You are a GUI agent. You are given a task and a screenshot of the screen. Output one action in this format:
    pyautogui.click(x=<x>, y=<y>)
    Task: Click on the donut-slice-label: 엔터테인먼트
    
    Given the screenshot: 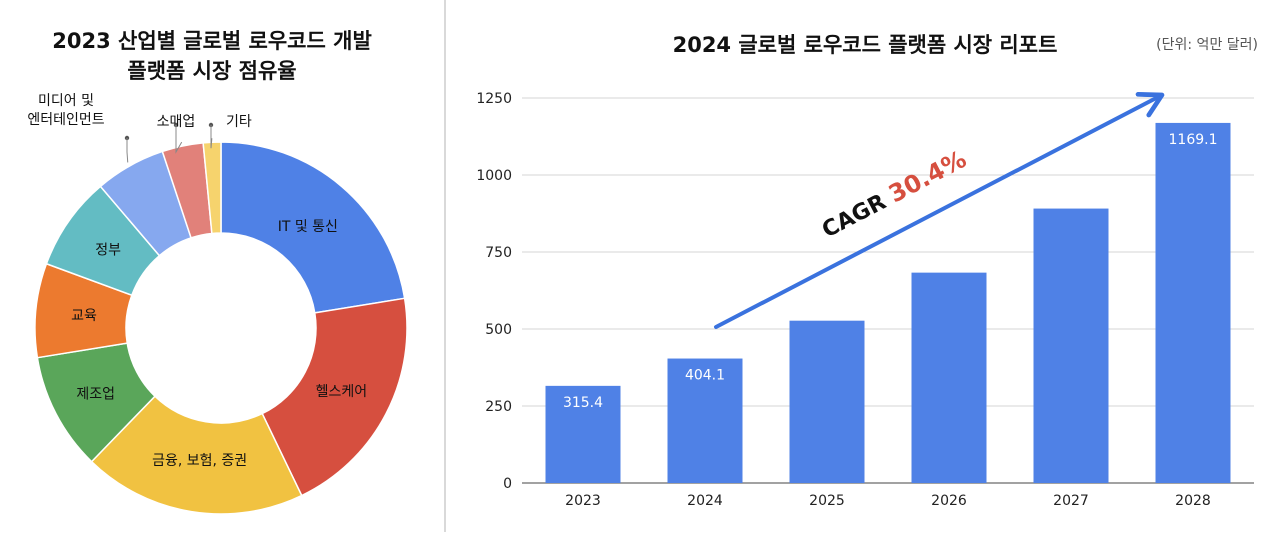 What is the action you would take?
    pyautogui.click(x=65, y=120)
    